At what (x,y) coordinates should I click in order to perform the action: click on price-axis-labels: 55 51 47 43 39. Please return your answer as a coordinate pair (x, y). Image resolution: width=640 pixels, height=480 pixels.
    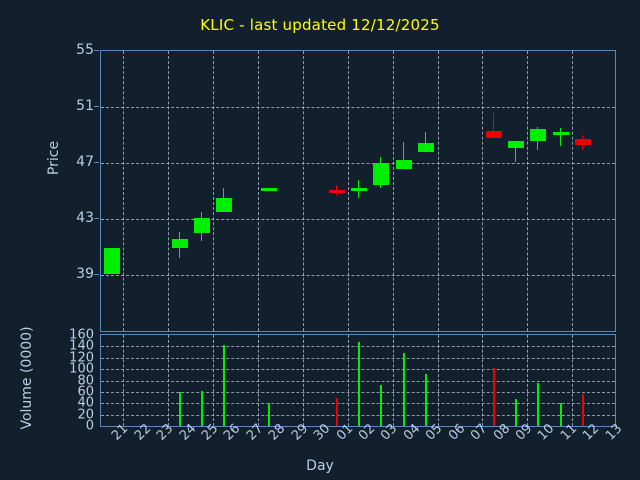
    Looking at the image, I should click on (49, 166).